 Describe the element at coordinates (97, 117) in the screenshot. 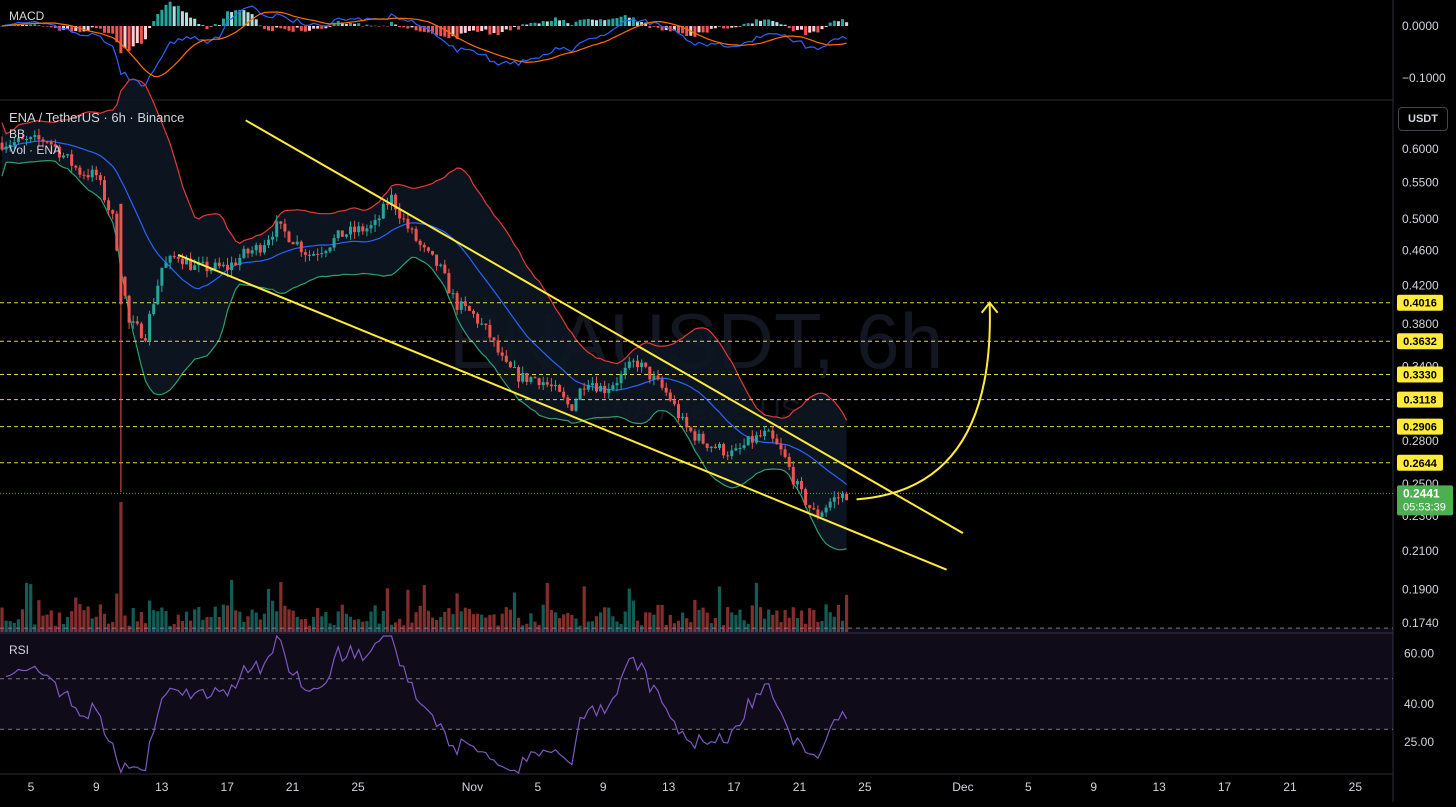

I see `symbol-title: ENA / TetherUS · 6h · Binance` at that location.